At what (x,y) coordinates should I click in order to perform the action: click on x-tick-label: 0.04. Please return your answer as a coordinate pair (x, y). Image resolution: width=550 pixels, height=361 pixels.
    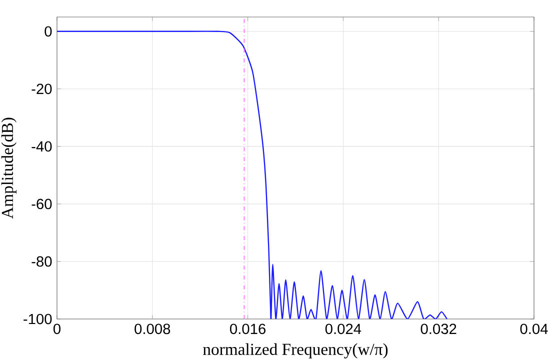
    Looking at the image, I should click on (534, 329).